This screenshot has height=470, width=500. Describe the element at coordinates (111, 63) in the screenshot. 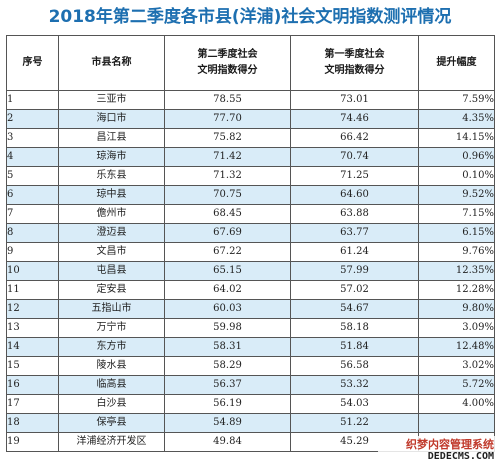

I see `header-name: 市县名称` at that location.